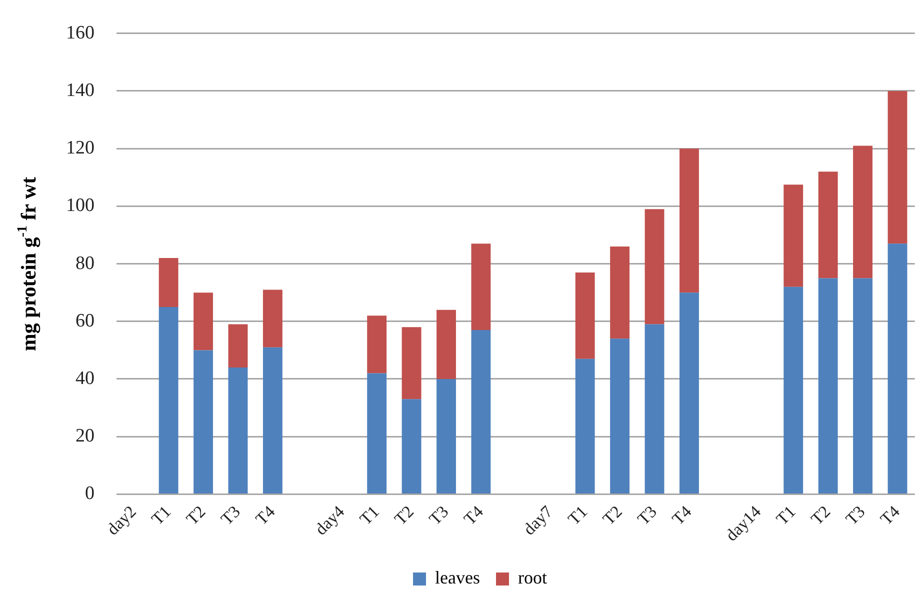 This screenshot has width=920, height=600. Describe the element at coordinates (457, 578) in the screenshot. I see `legend-label: leaves` at that location.